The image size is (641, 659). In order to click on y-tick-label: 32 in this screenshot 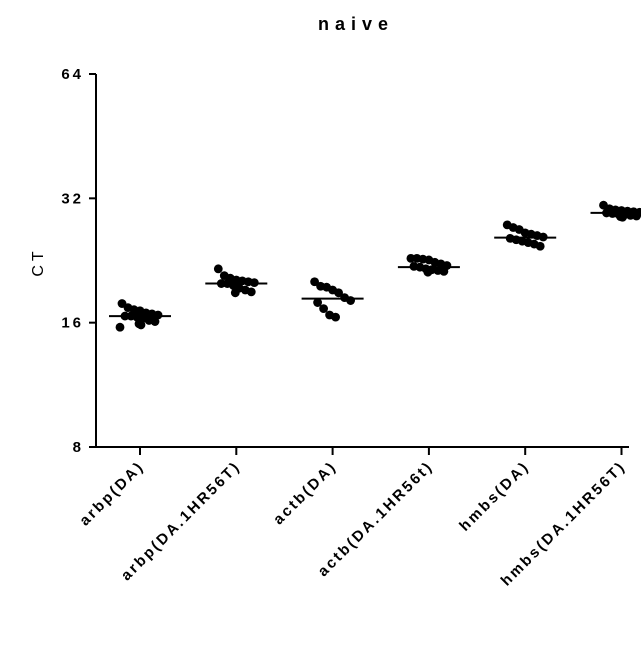, I will do `click(72, 198)`.